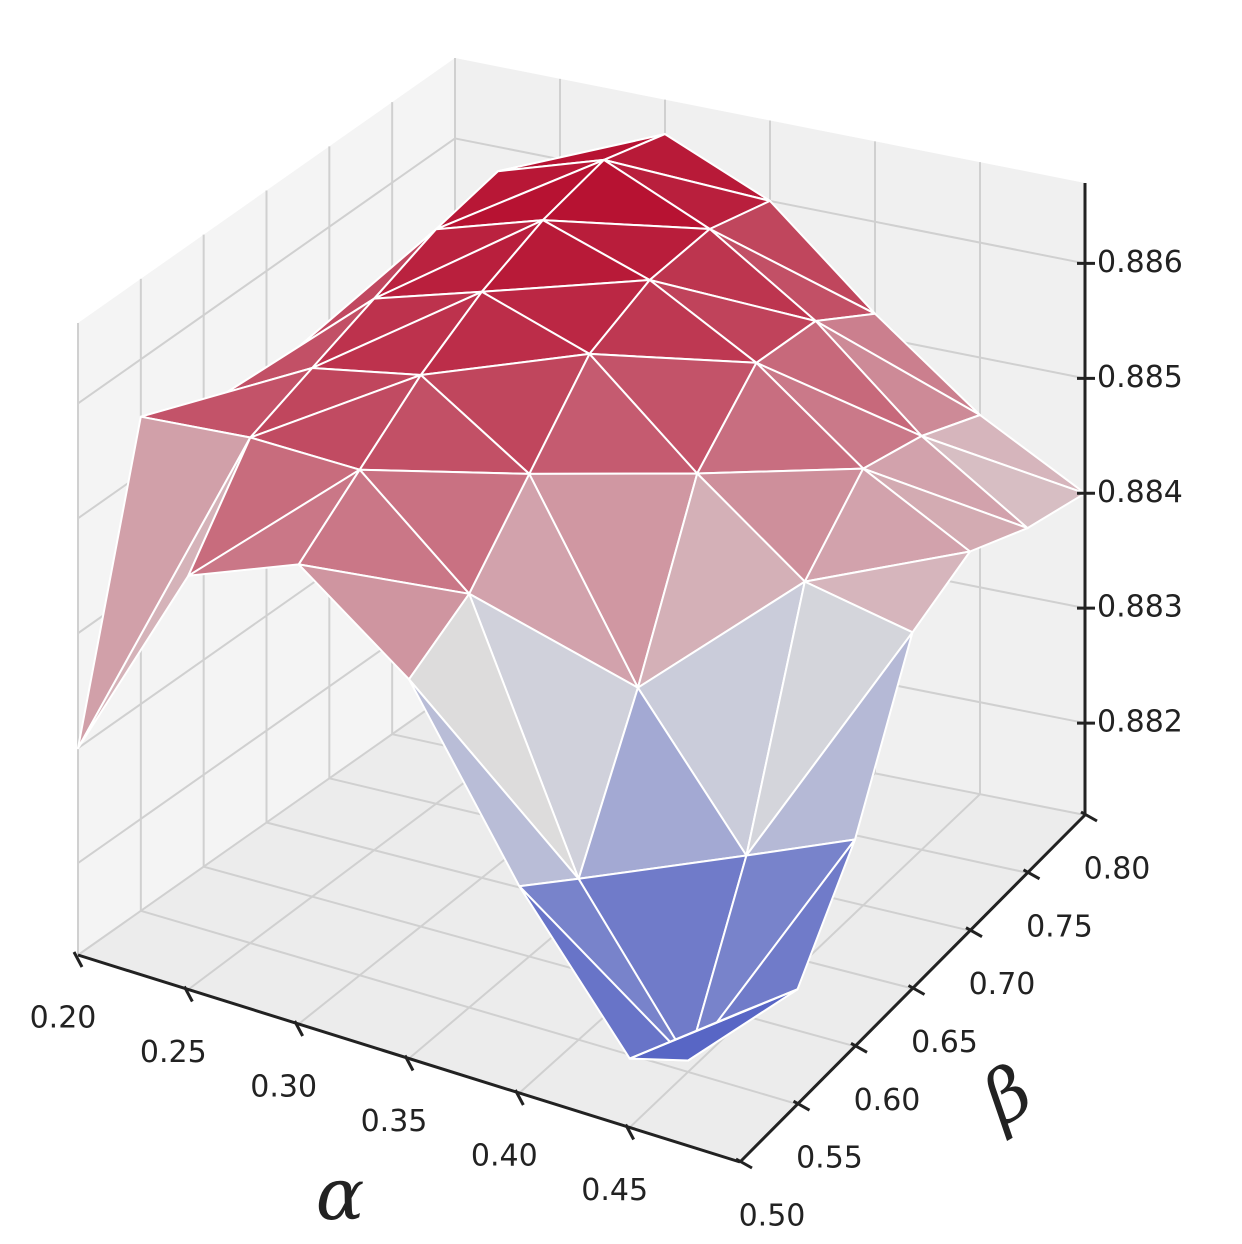 The image size is (1242, 1244). What do you see at coordinates (1140, 492) in the screenshot?
I see `z-tick-label: 0.884` at bounding box center [1140, 492].